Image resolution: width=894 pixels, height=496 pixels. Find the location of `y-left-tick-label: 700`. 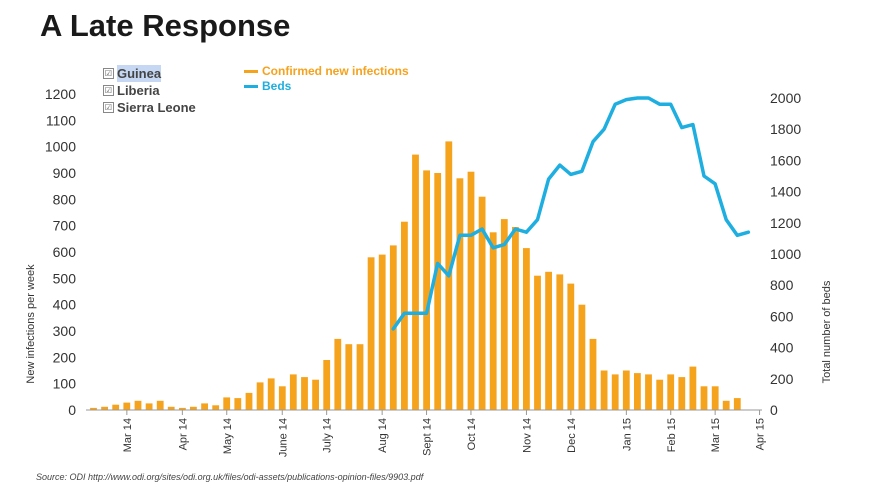

y-left-tick-label: 700 is located at coordinates (65, 226).